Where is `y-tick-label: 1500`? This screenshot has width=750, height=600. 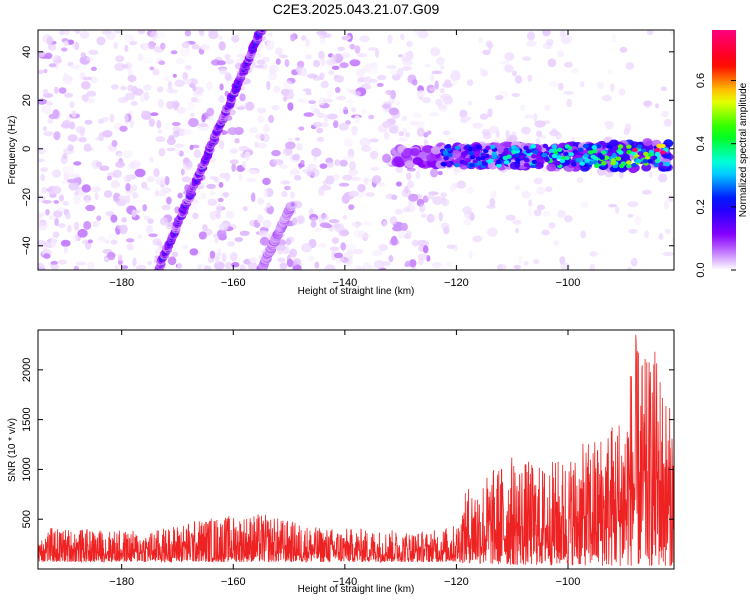
y-tick-label: 1500 is located at coordinates (27, 419).